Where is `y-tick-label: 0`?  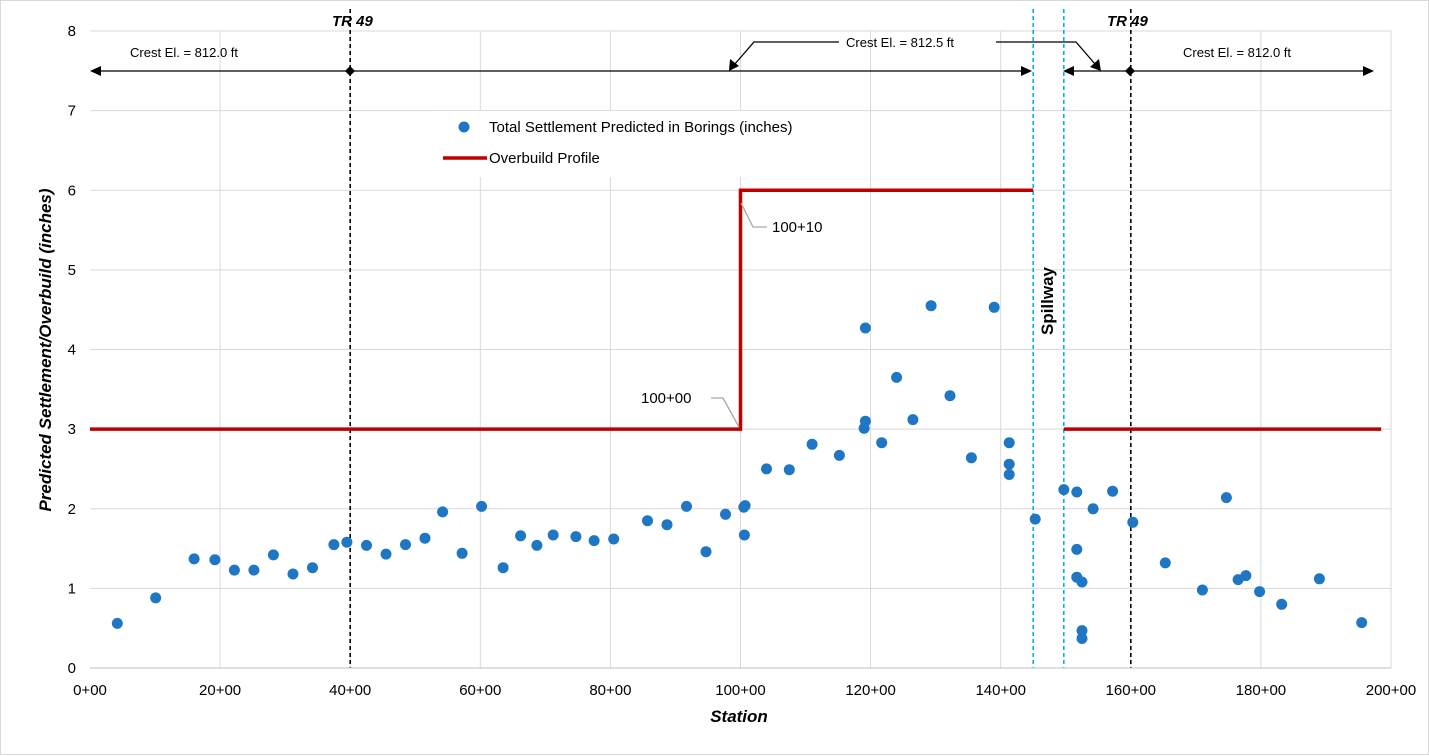
y-tick-label: 0 is located at coordinates (72, 668).